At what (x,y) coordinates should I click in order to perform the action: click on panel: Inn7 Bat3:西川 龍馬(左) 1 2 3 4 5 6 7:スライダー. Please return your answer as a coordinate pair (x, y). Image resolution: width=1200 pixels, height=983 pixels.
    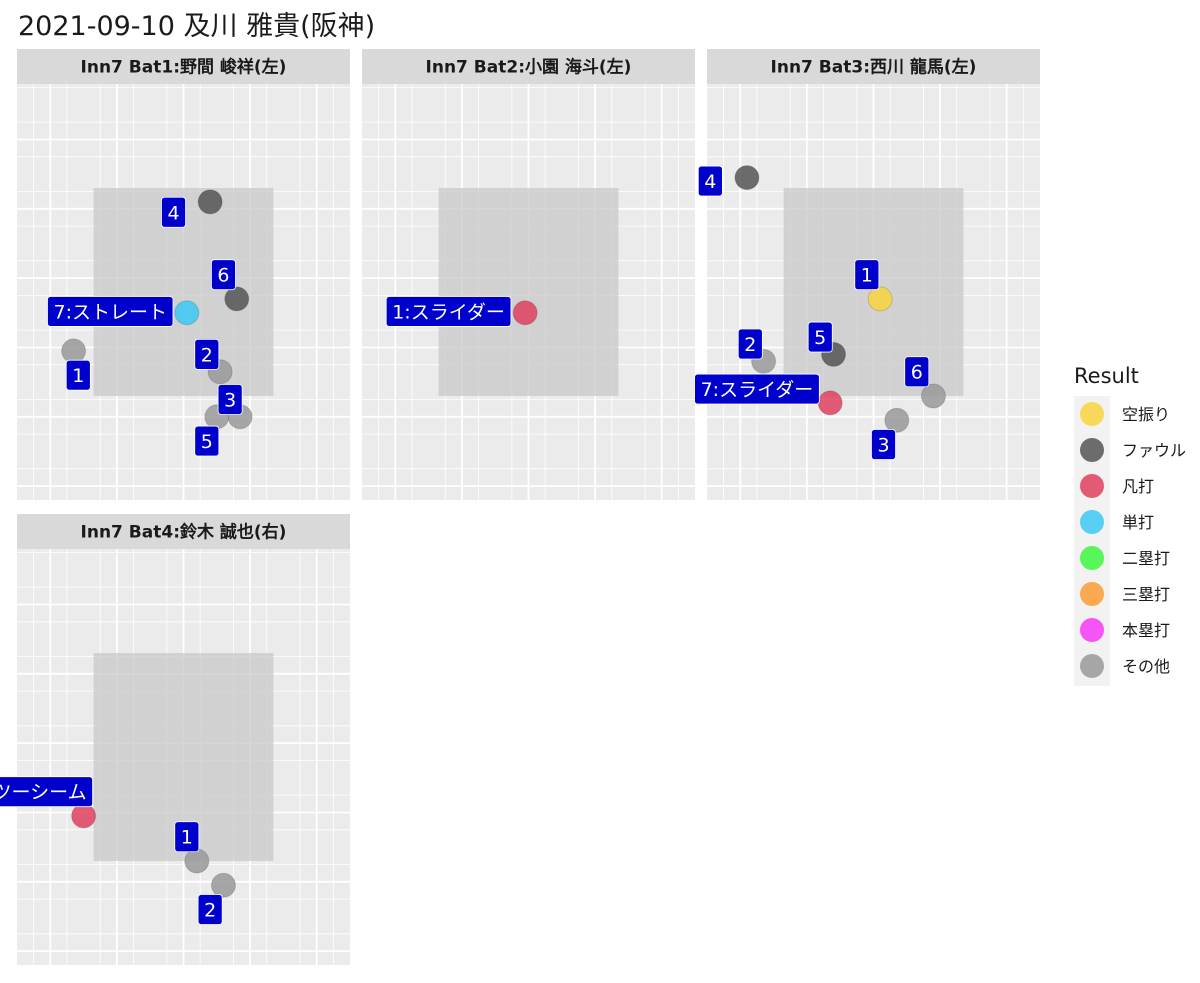
    Looking at the image, I should click on (867, 274).